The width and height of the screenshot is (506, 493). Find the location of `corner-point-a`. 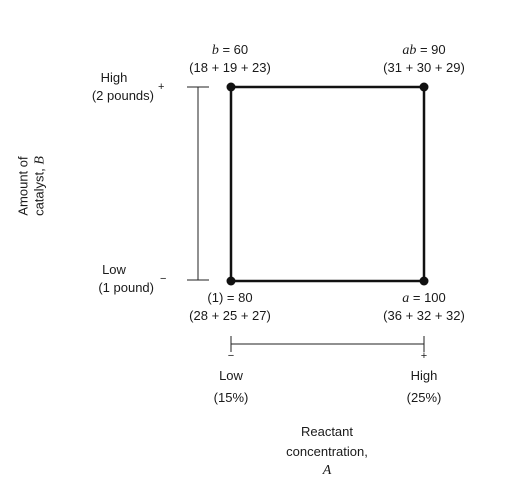

corner-point-a is located at coordinates (424, 281).